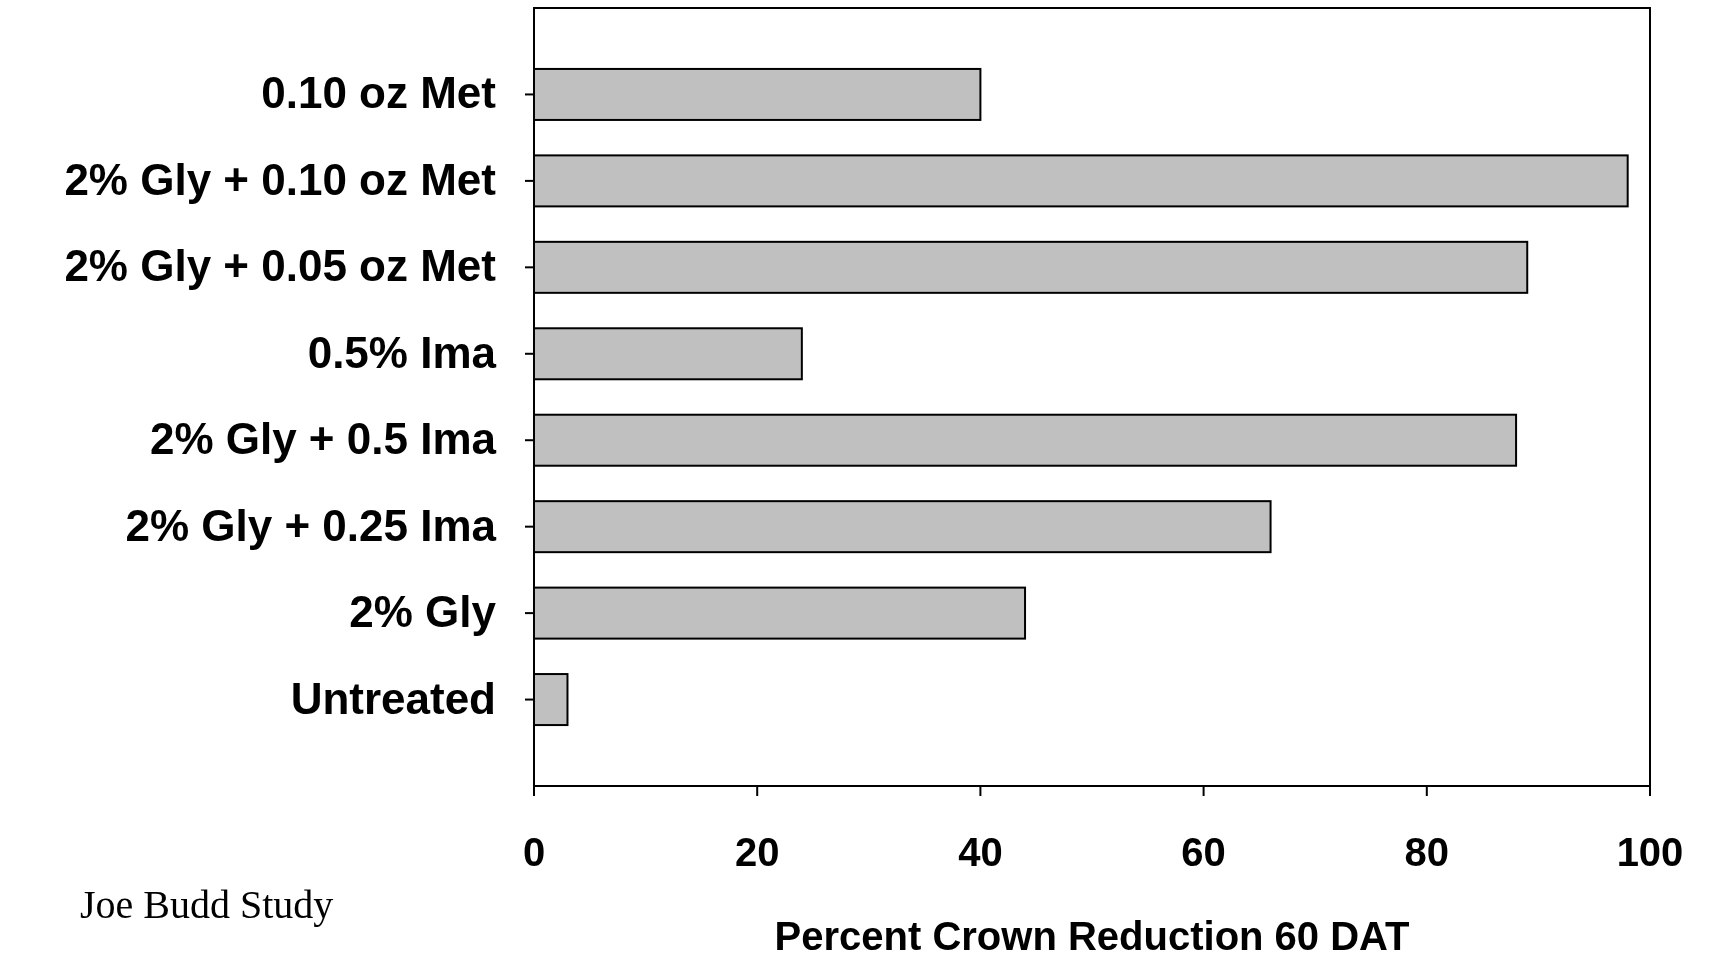 The height and width of the screenshot is (958, 1710). Describe the element at coordinates (534, 852) in the screenshot. I see `x-tick-label: 0` at that location.